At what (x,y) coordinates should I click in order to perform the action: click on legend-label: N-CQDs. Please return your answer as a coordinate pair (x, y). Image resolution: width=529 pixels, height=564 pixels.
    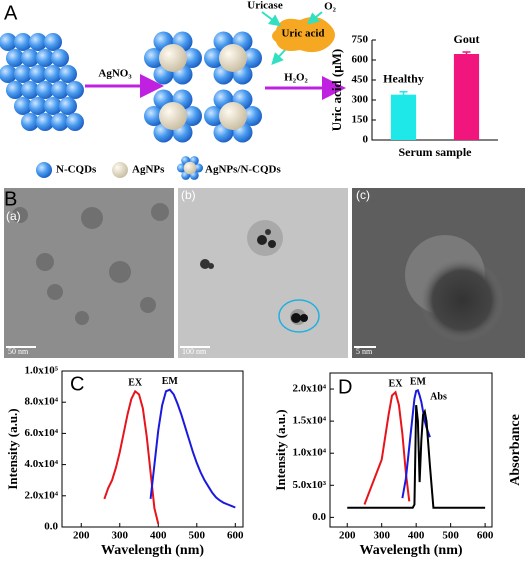
    Looking at the image, I should click on (76, 170).